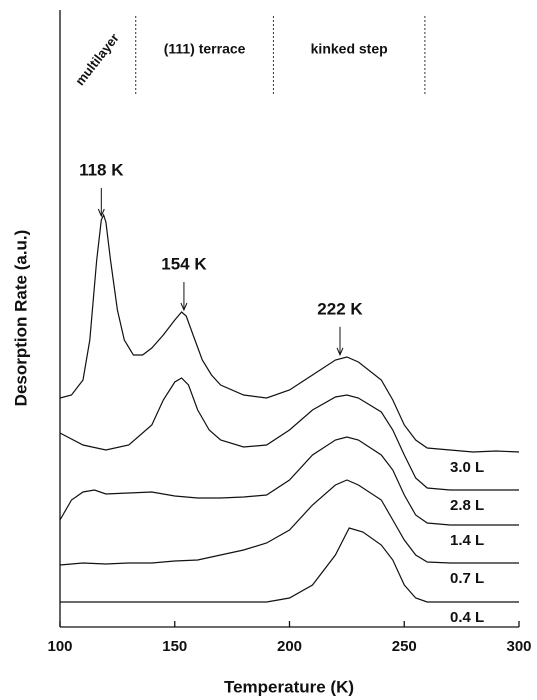  Describe the element at coordinates (467, 617) in the screenshot. I see `series-label: 0.4 L` at that location.